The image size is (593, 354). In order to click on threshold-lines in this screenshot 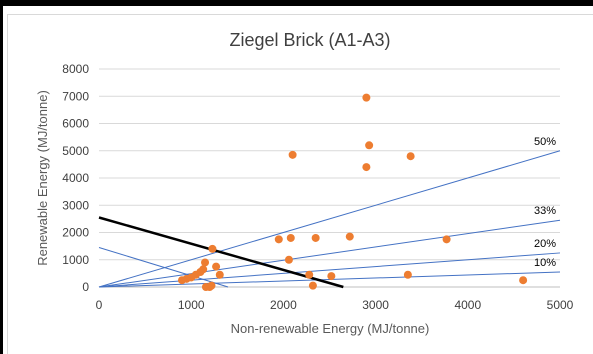, I will do `click(221, 252)`.